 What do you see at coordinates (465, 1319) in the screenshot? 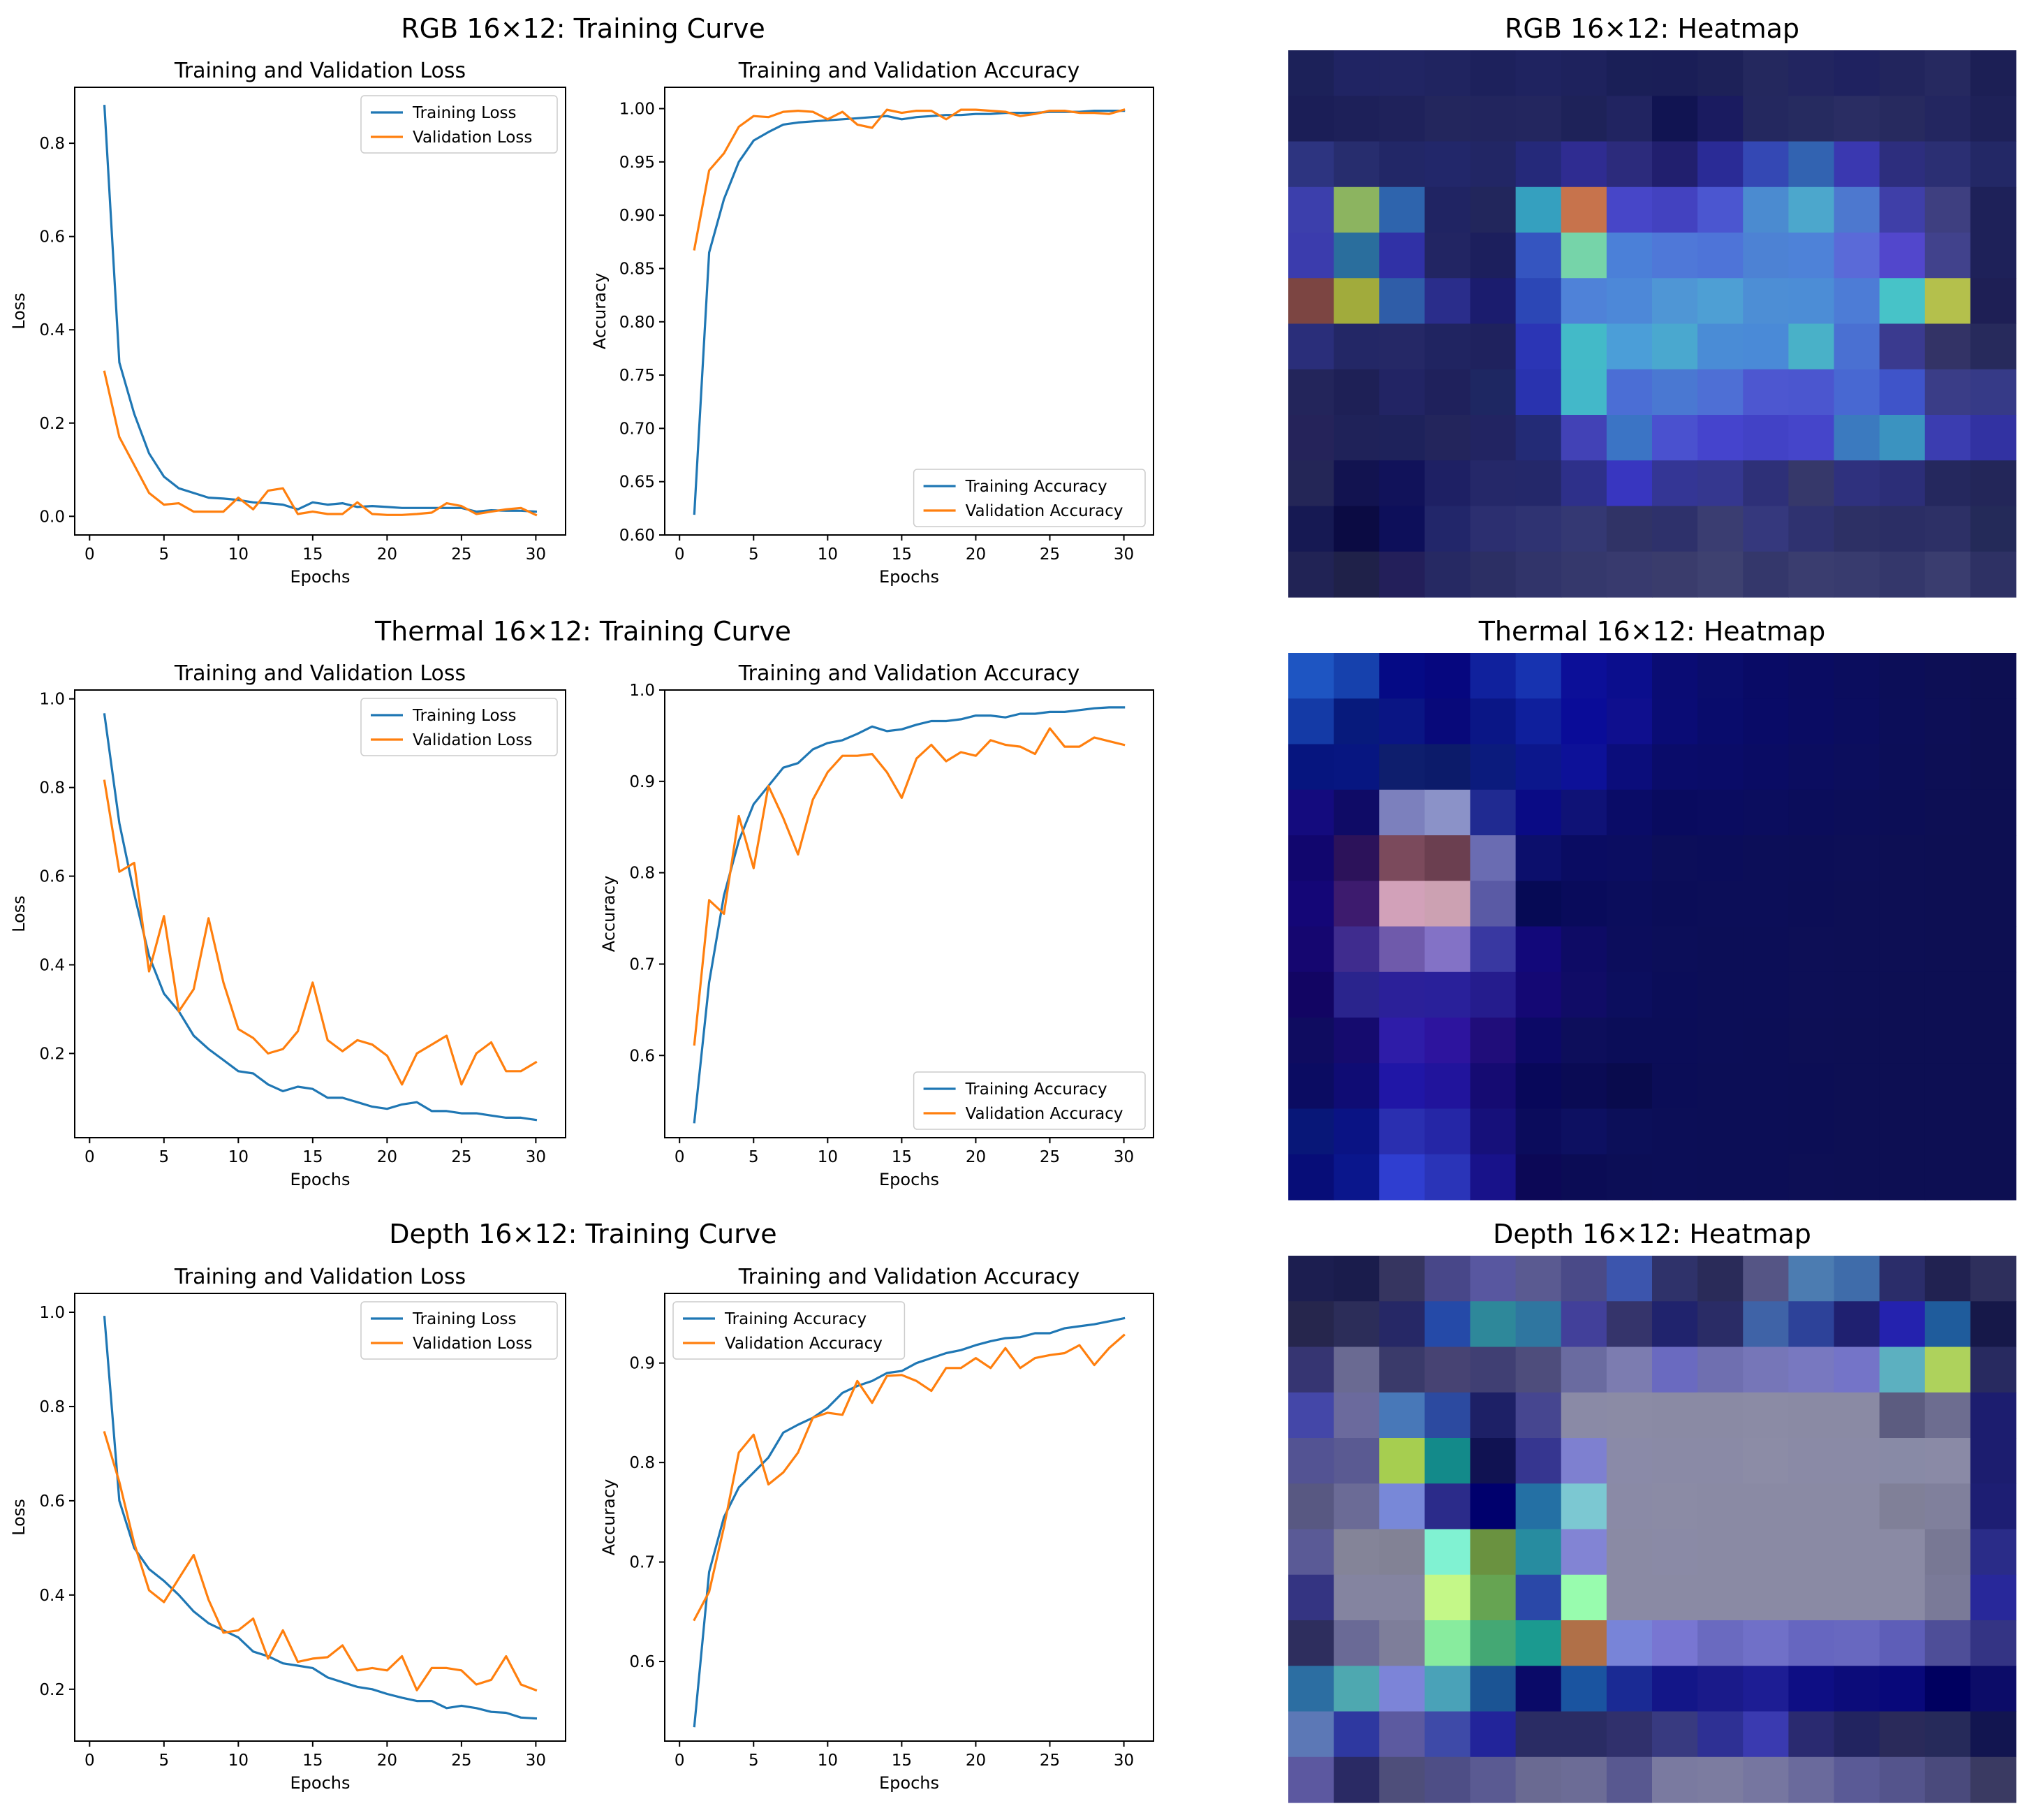
I see `chart-4-legend-label: Training Loss` at bounding box center [465, 1319].